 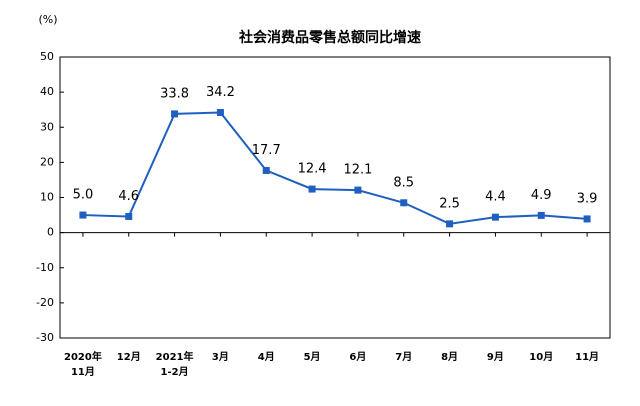 I want to click on y-tick-label: 40, so click(x=47, y=91).